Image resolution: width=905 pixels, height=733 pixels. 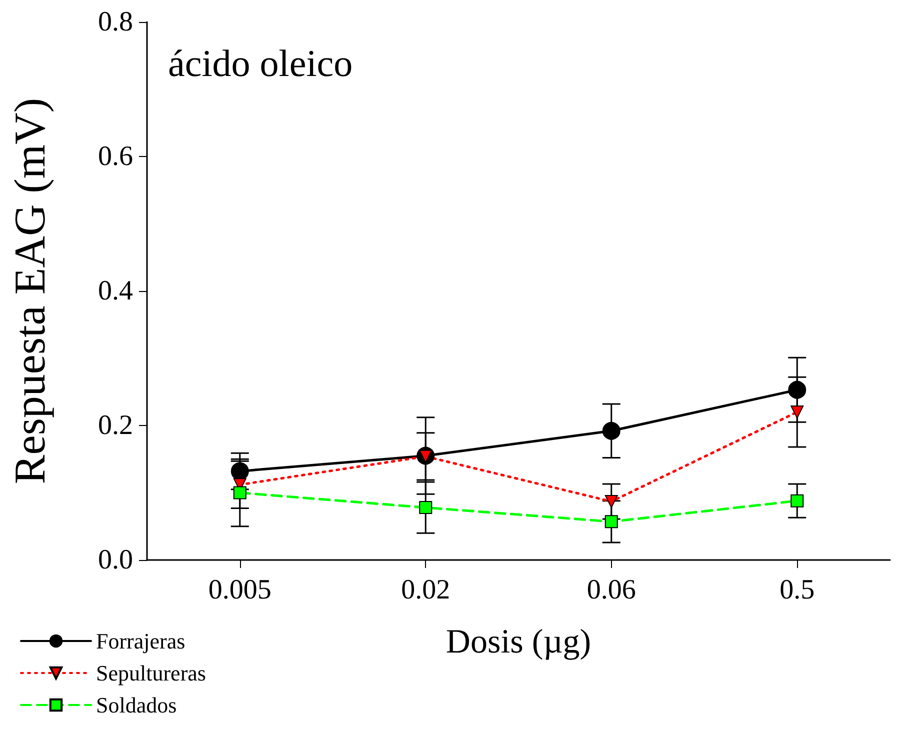 What do you see at coordinates (611, 590) in the screenshot?
I see `x-tick-label: 0.06` at bounding box center [611, 590].